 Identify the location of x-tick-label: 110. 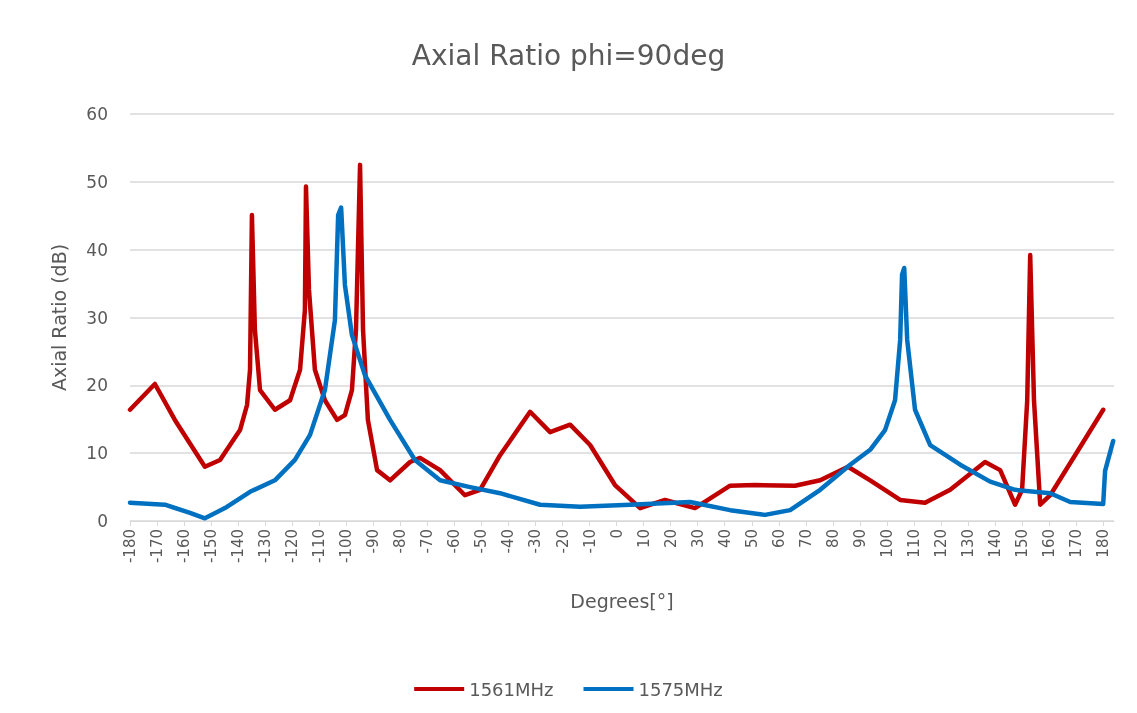
(913, 543).